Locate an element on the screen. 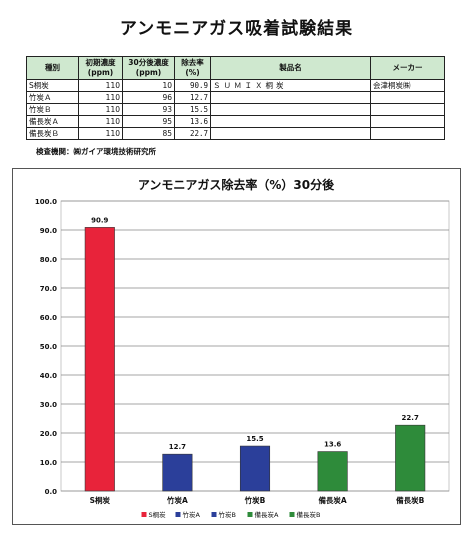 This screenshot has height=539, width=473. cell-type: S桐炭 is located at coordinates (52, 85).